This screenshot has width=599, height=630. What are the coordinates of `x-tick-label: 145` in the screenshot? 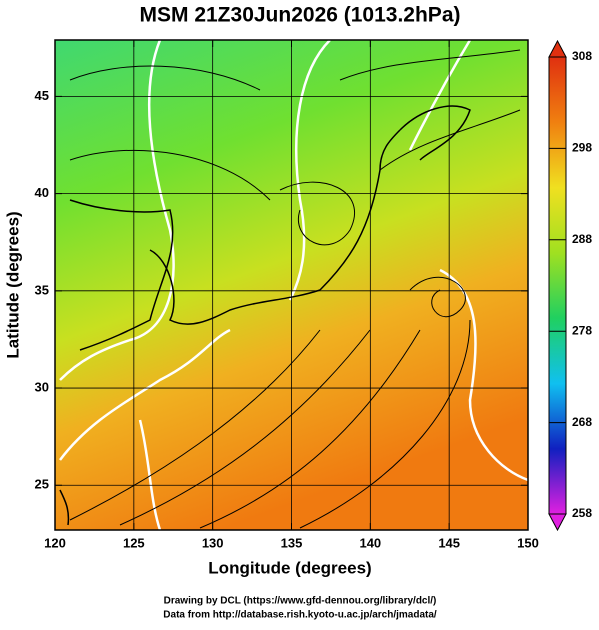 It's located at (449, 542).